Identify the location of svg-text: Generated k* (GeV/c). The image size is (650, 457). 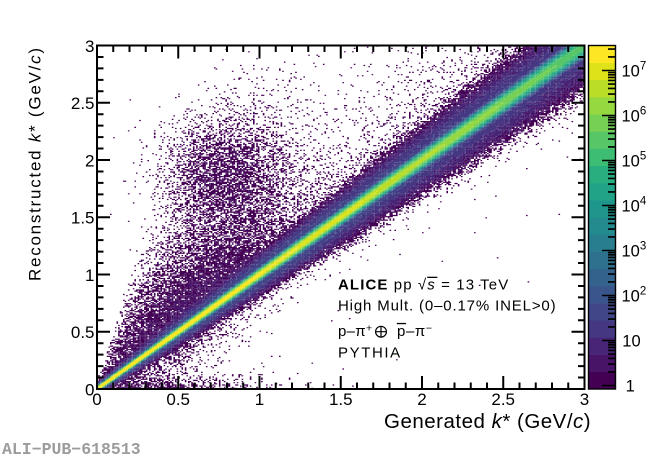
(487, 421).